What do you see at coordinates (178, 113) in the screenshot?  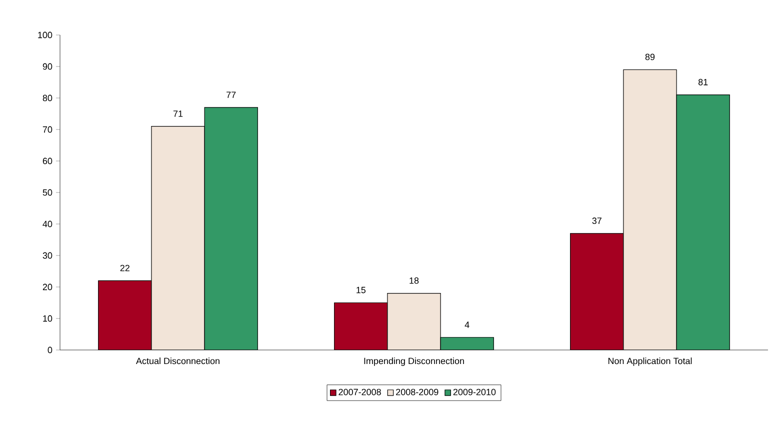 I see `data-label: 71` at bounding box center [178, 113].